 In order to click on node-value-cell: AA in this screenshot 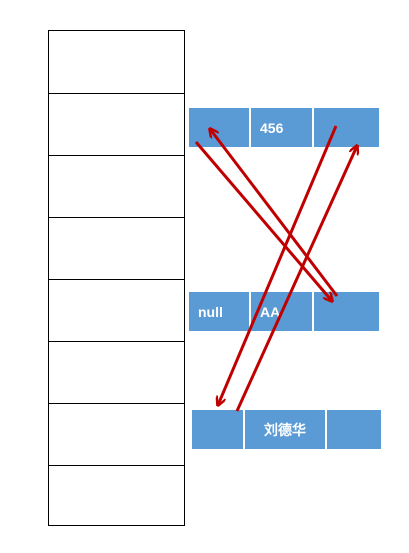, I will do `click(282, 311)`.